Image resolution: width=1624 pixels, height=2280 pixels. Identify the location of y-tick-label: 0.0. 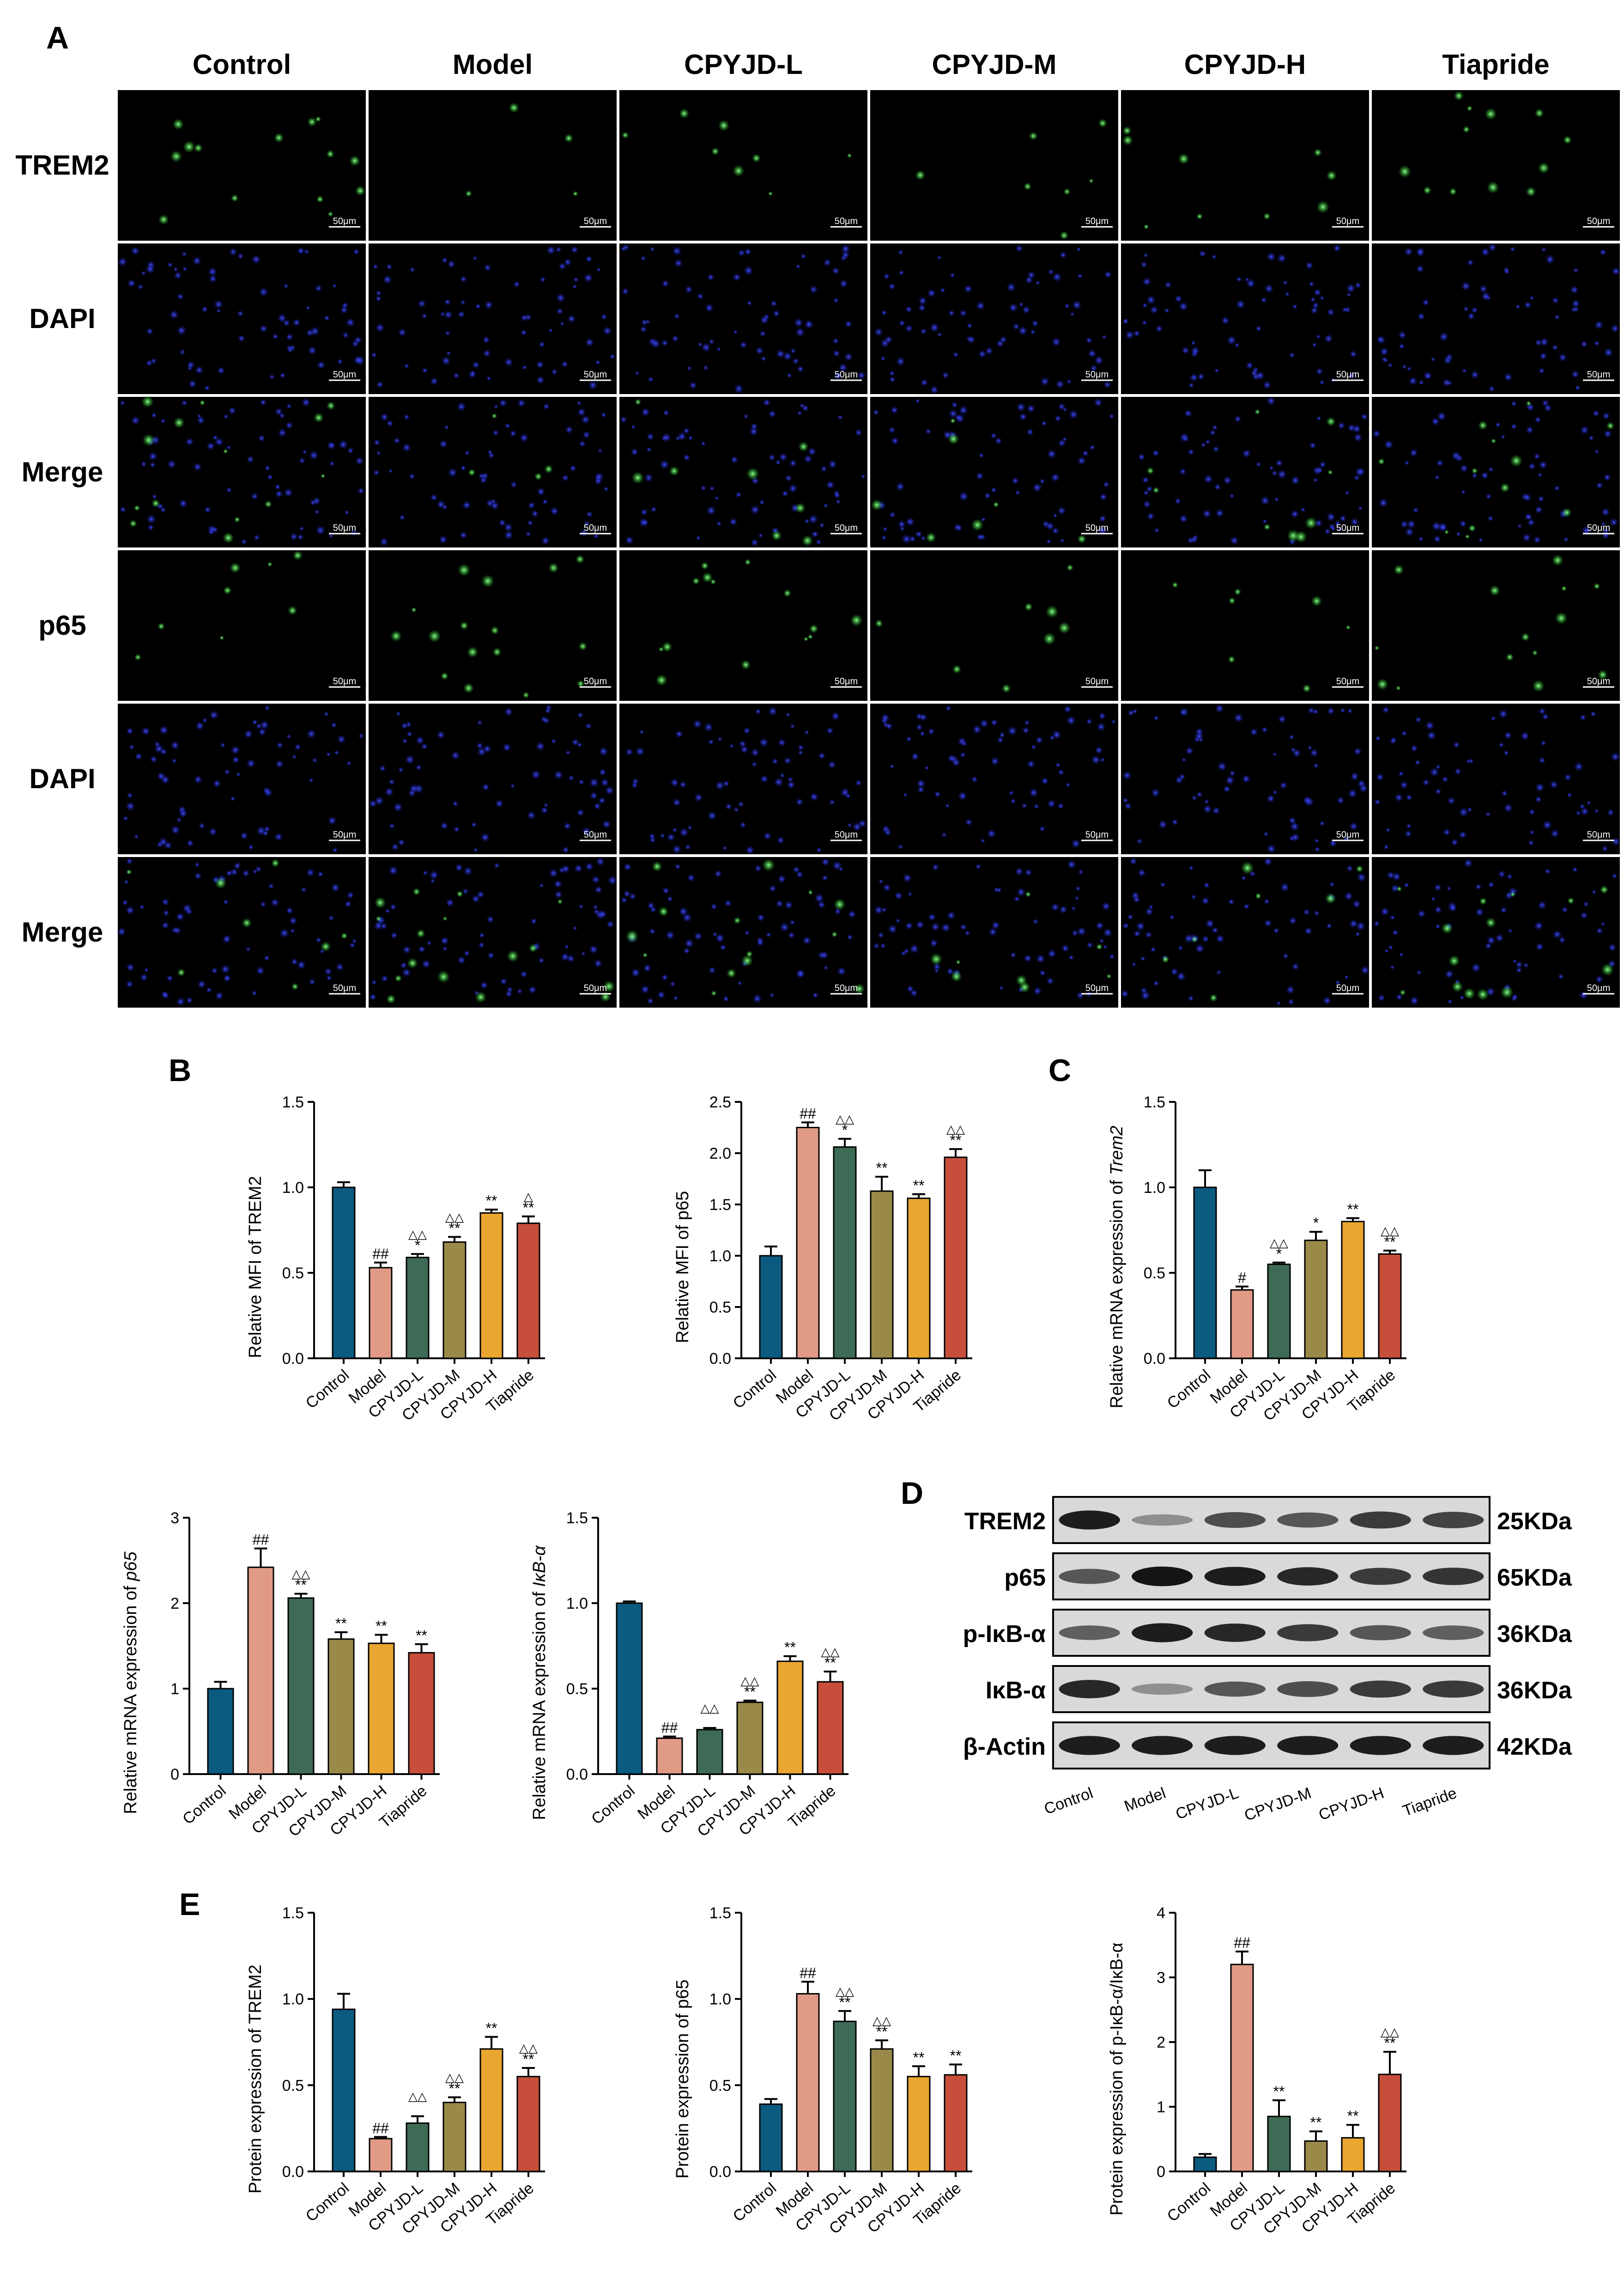
(1154, 1359).